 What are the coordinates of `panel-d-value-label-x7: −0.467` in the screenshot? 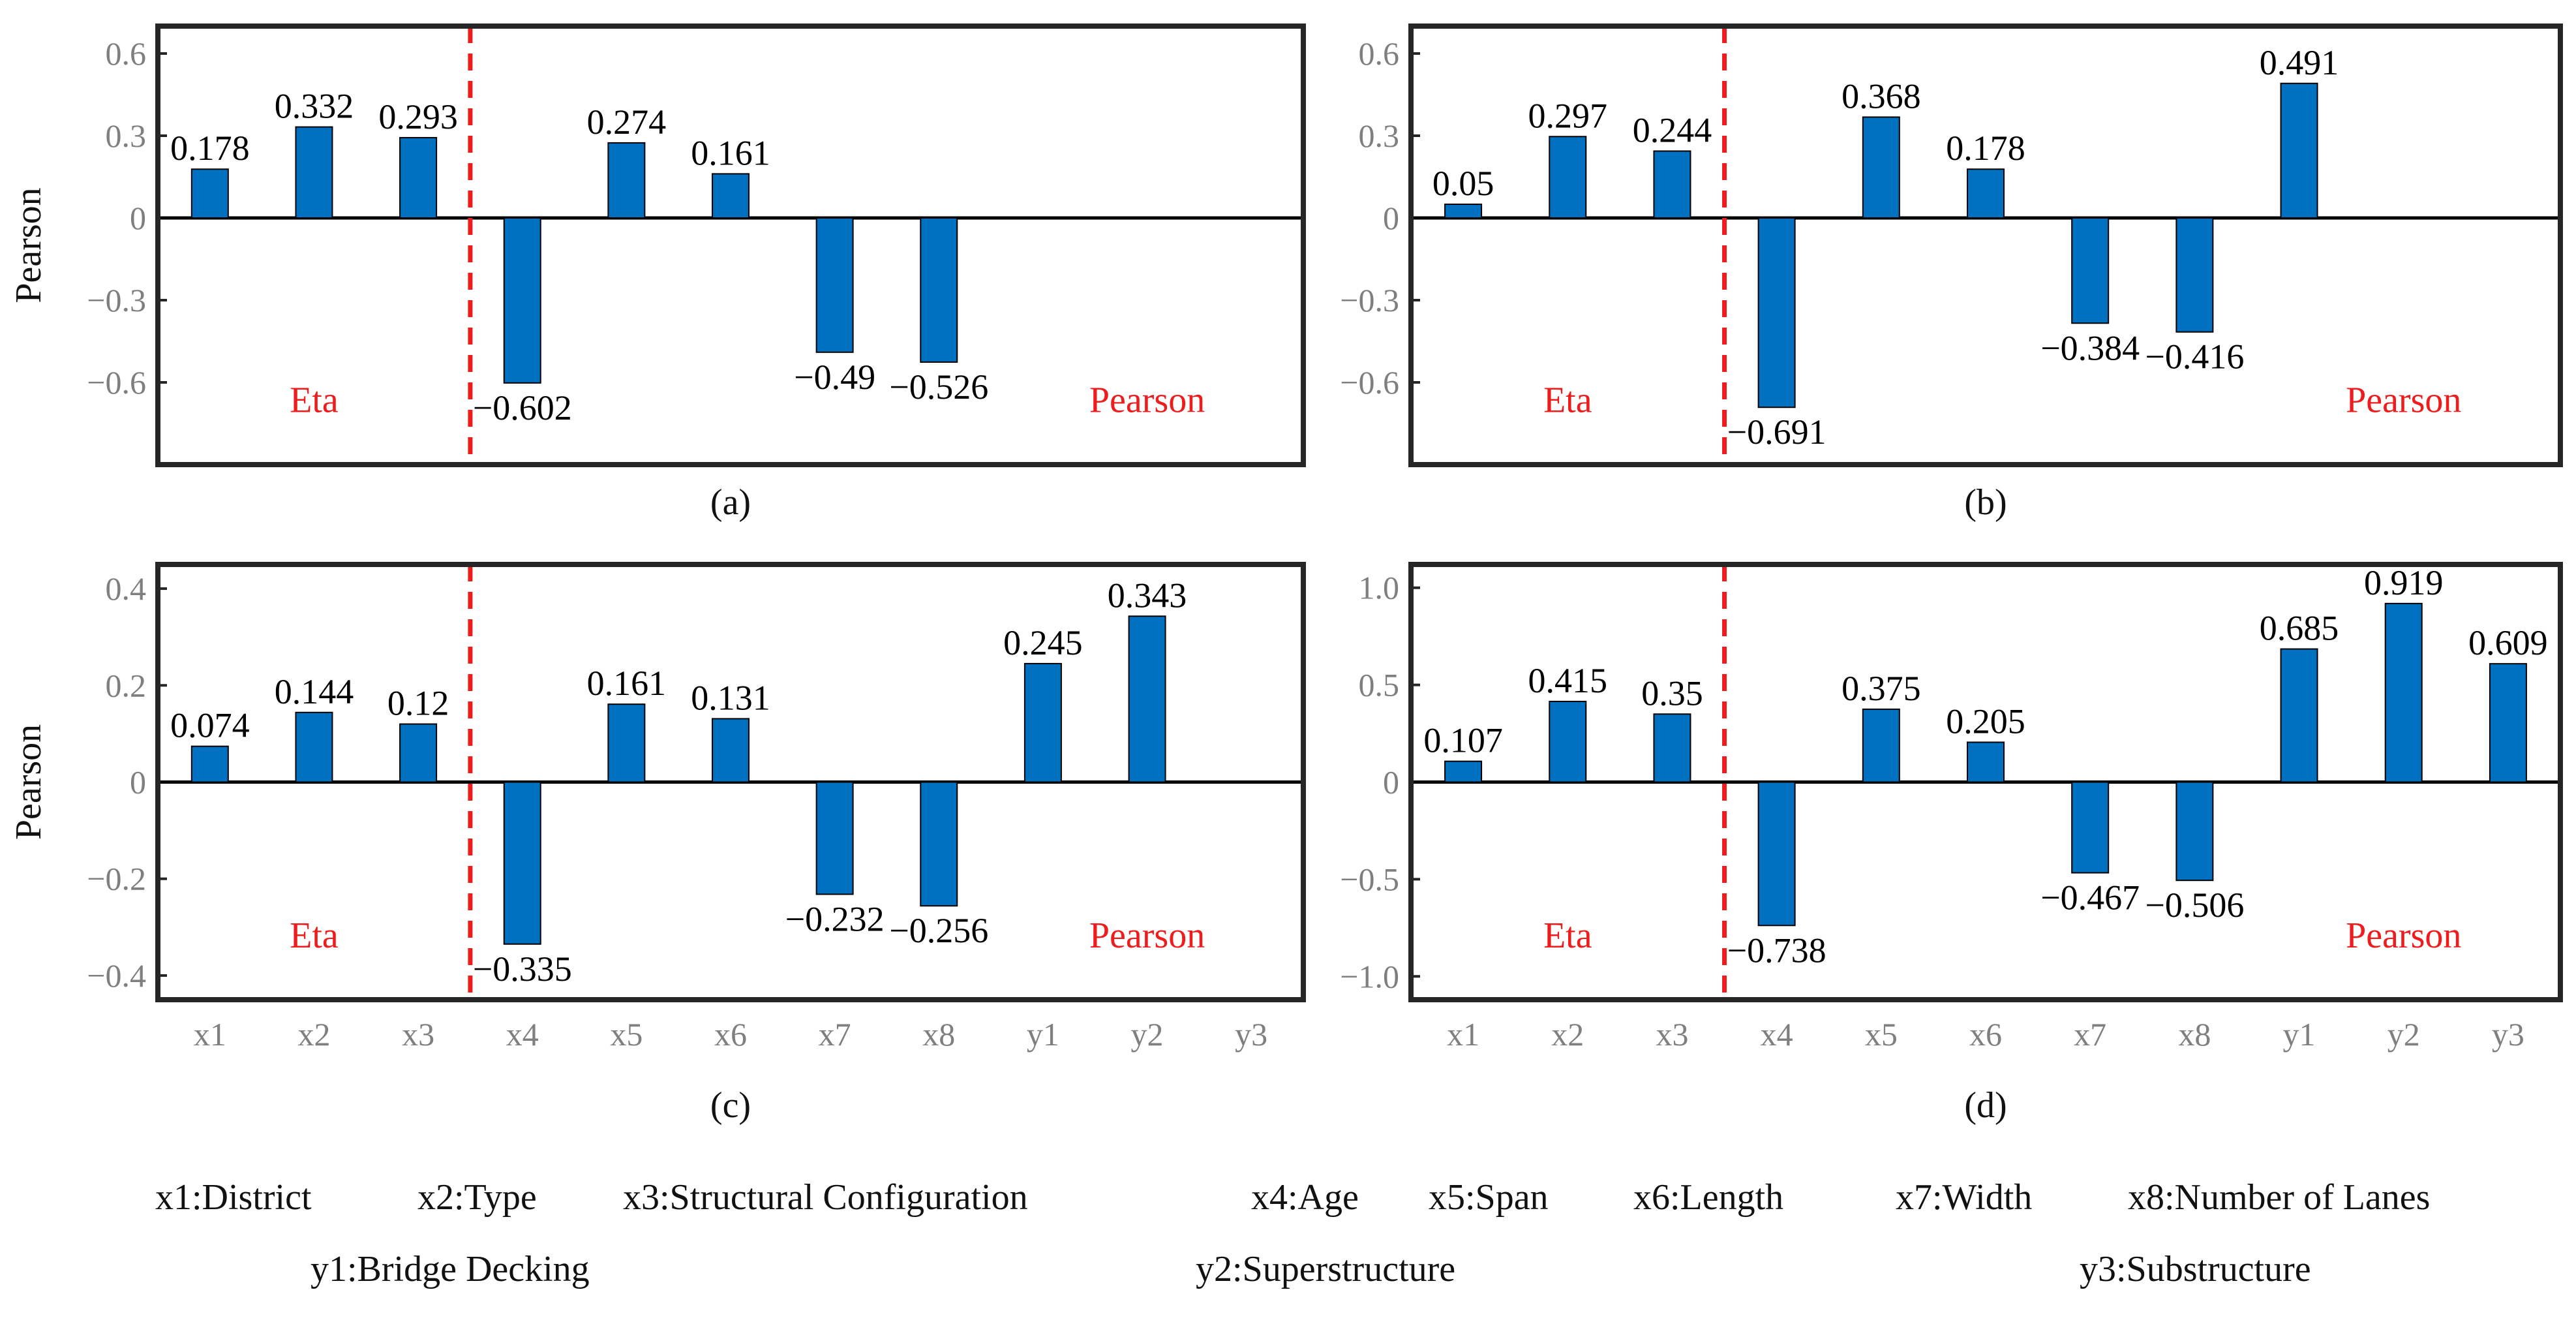 It's located at (2090, 897).